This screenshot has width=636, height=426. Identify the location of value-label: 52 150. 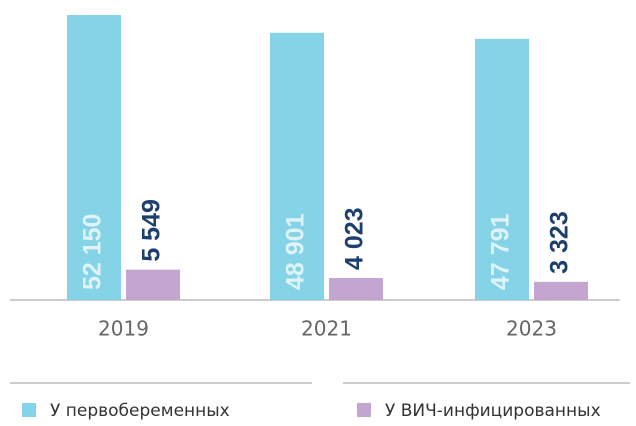
(93, 252).